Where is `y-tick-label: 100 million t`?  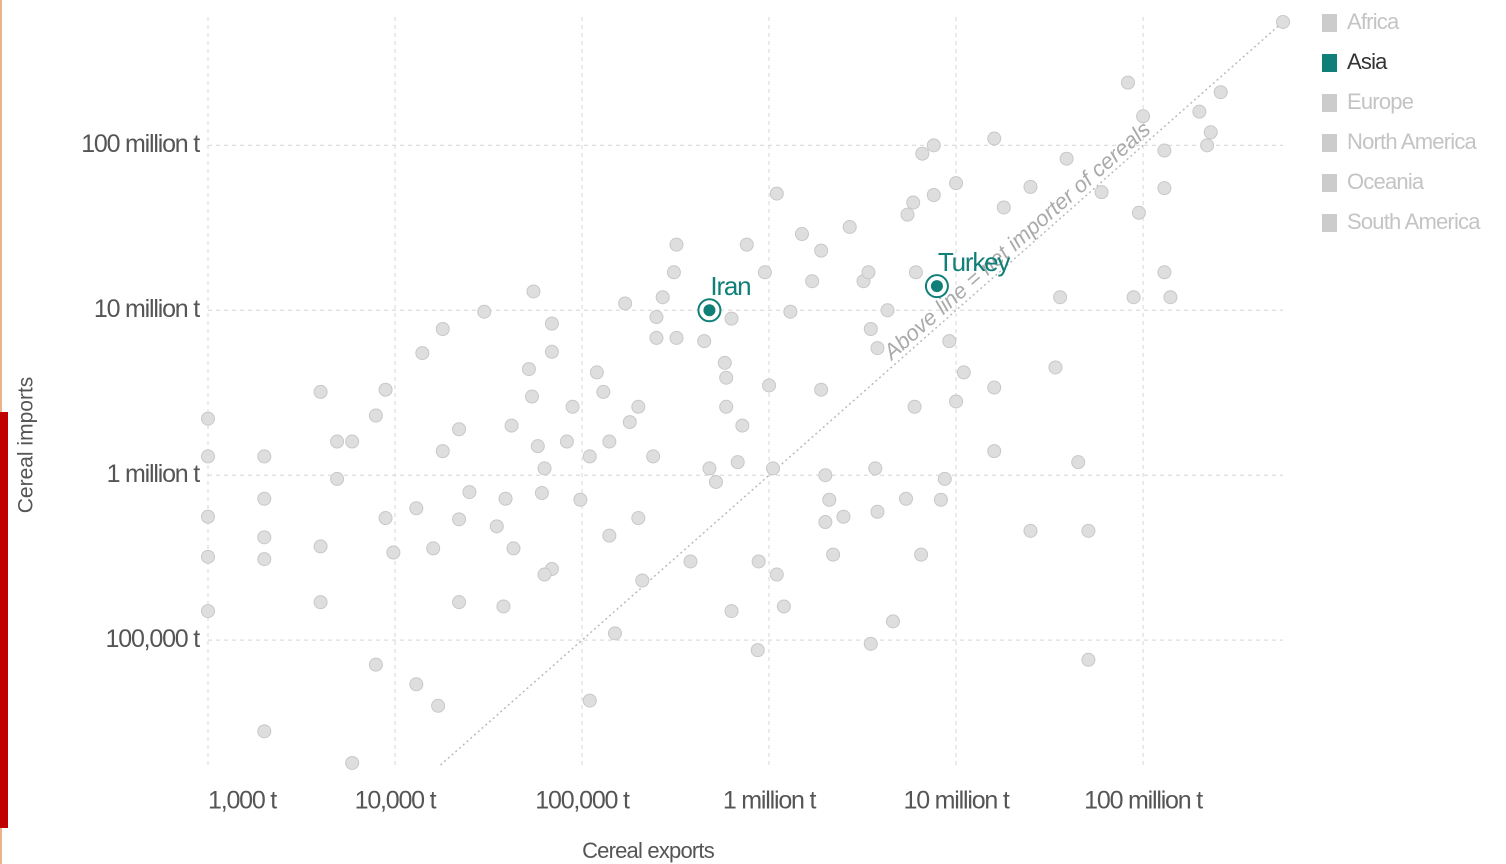
y-tick-label: 100 million t is located at coordinates (140, 144).